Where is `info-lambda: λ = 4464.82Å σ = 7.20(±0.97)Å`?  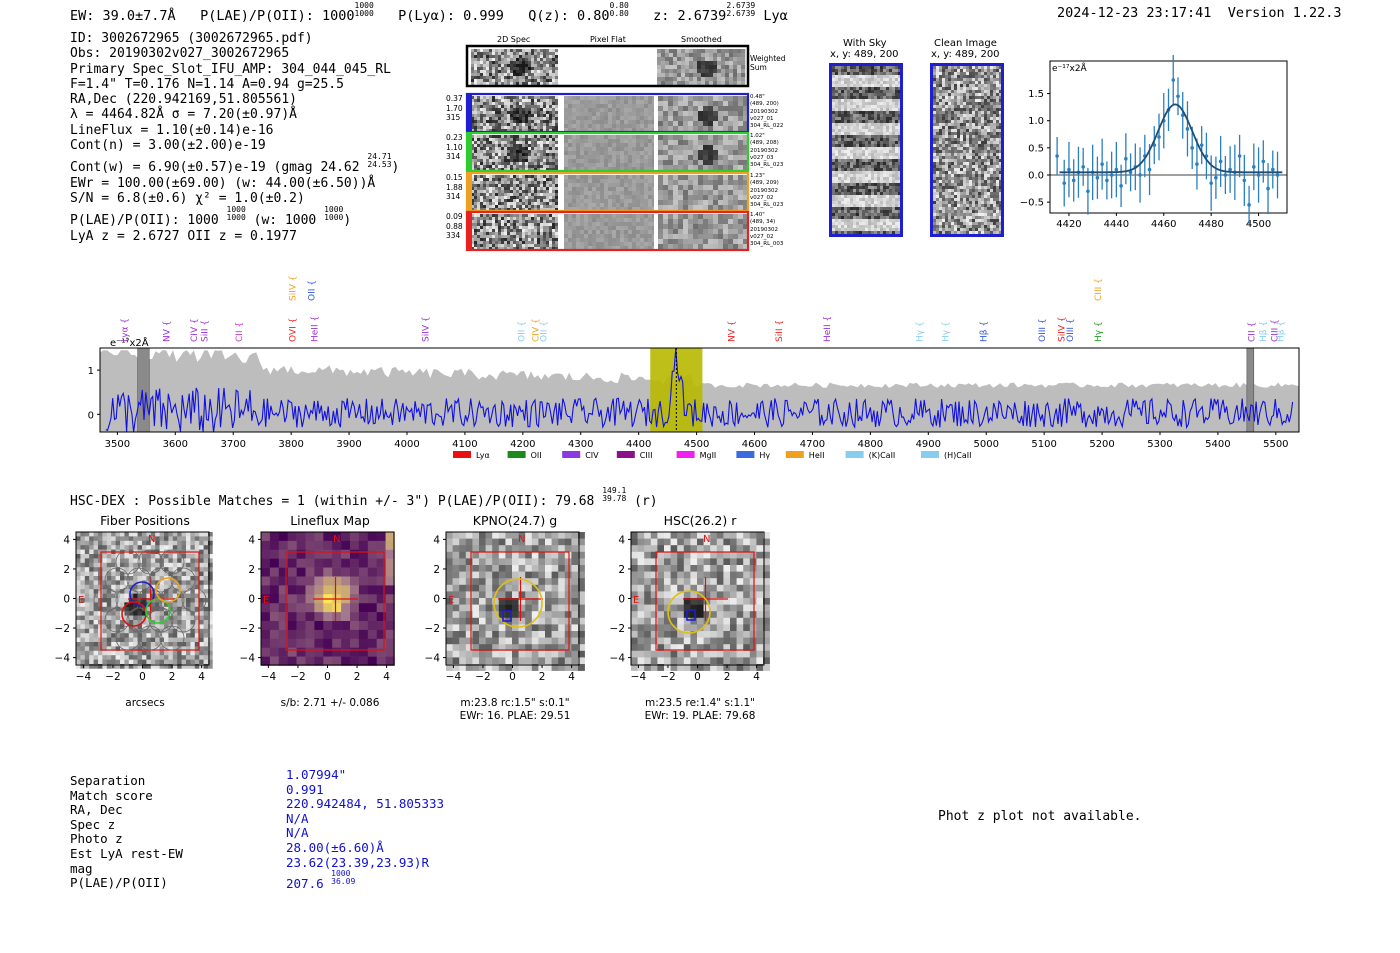
info-lambda: λ = 4464.82Å σ = 7.20(±0.97)Å is located at coordinates (183, 115).